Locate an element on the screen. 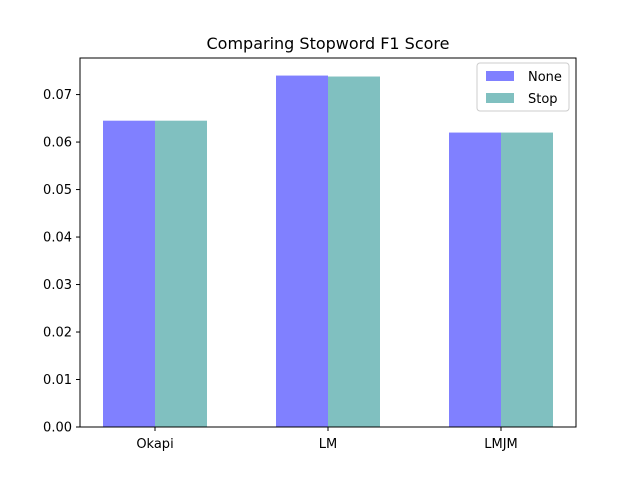 This screenshot has height=480, width=640. y-tick-label: 0.07 is located at coordinates (57, 95).